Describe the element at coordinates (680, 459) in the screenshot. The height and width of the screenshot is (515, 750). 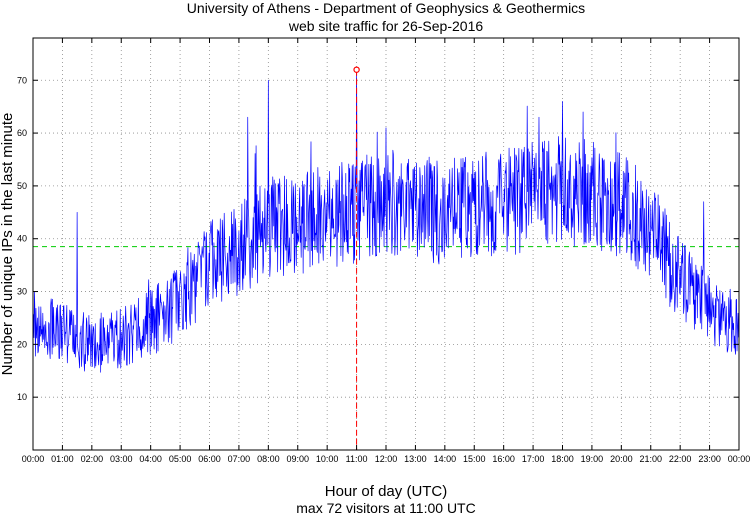
I see `x-tick-label: 22:00` at that location.